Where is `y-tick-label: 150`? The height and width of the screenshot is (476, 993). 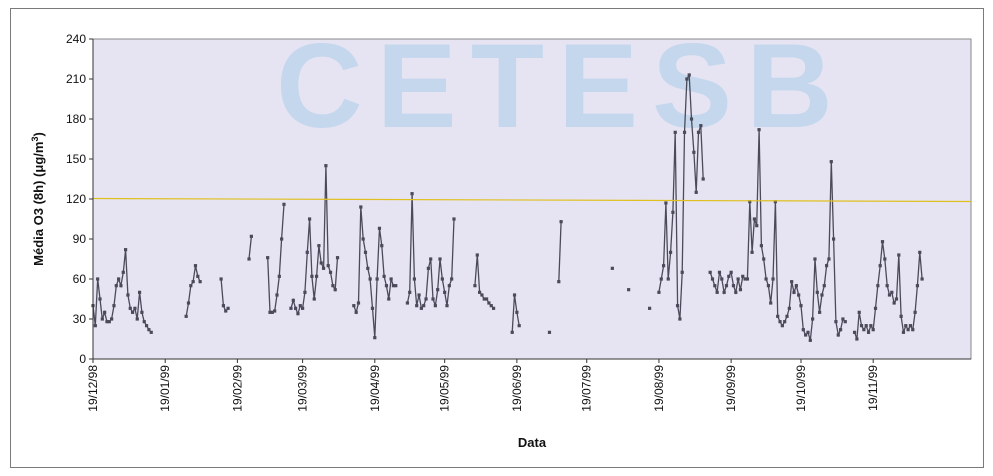
y-tick-label: 150 is located at coordinates (76, 159).